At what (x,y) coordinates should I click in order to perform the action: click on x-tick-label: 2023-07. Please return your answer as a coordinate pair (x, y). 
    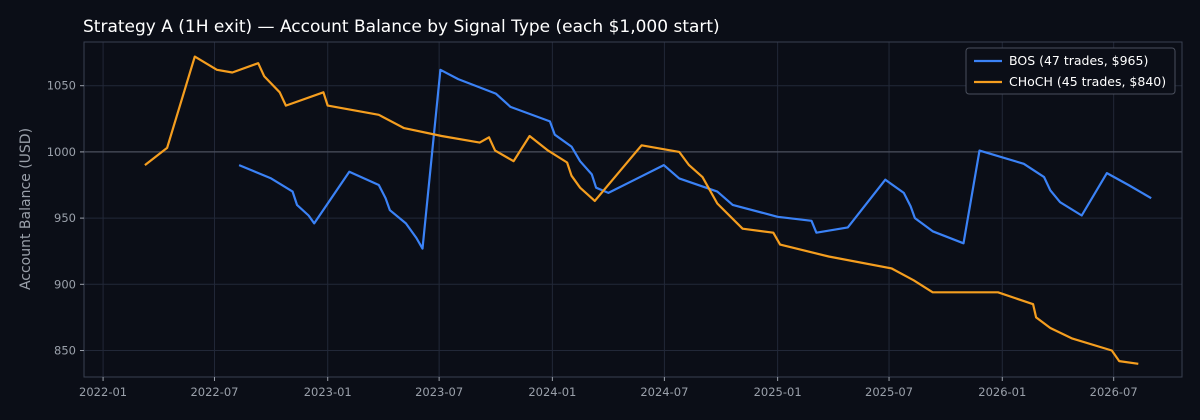
    Looking at the image, I should click on (439, 392).